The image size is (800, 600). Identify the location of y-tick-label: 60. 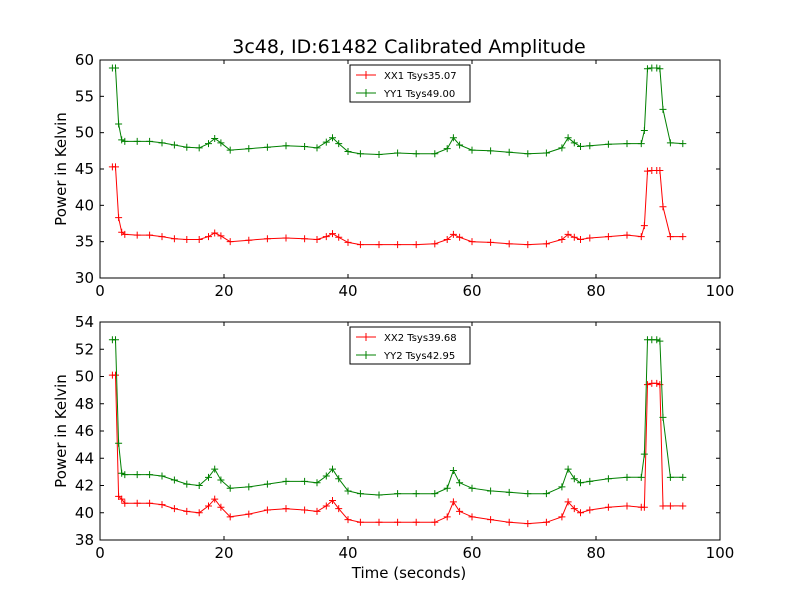
(84, 60).